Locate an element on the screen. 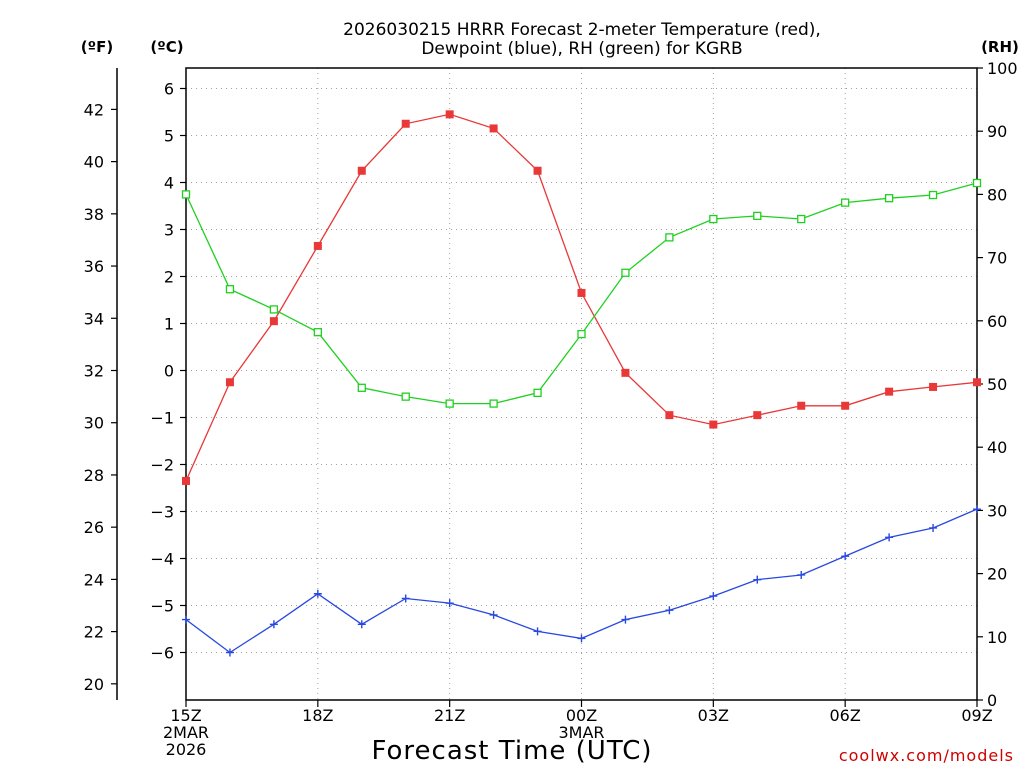  celsius-unit-label: (ºC) is located at coordinates (166, 47).